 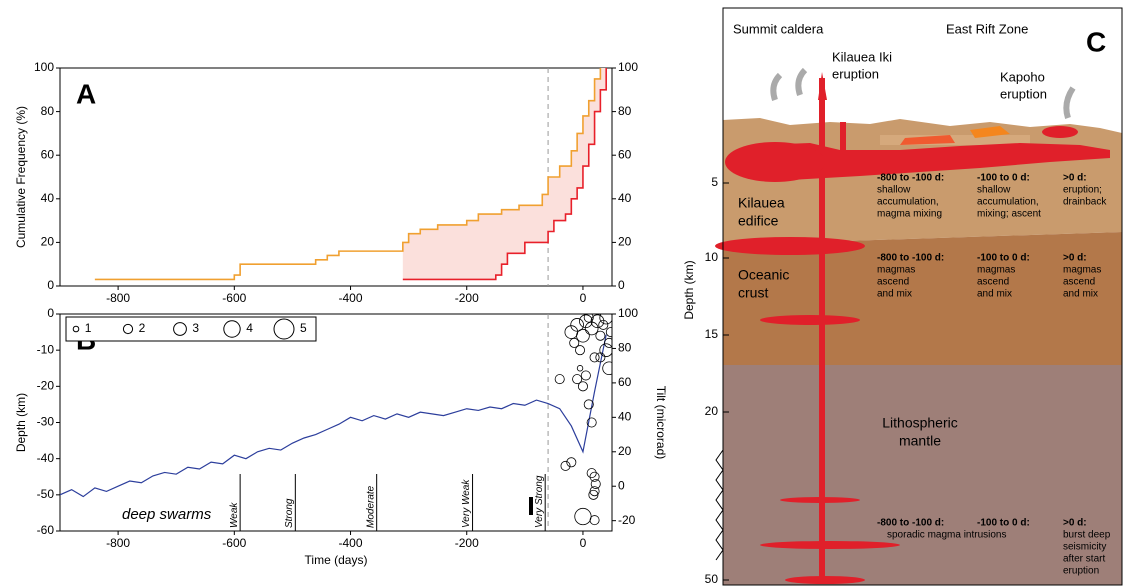 What do you see at coordinates (761, 203) in the screenshot?
I see `layer-label: Kilauea` at bounding box center [761, 203].